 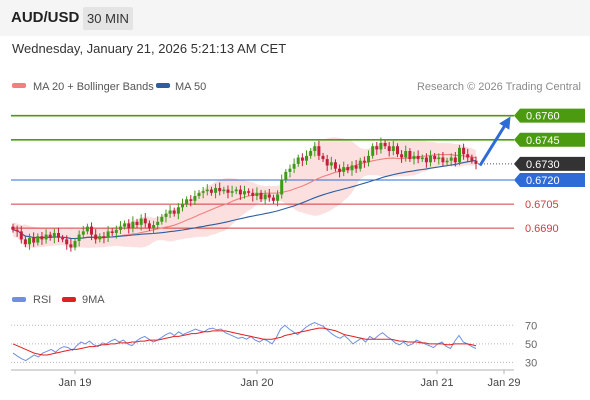 What do you see at coordinates (190, 87) in the screenshot?
I see `ma50-legend-label: MA 50` at bounding box center [190, 87].